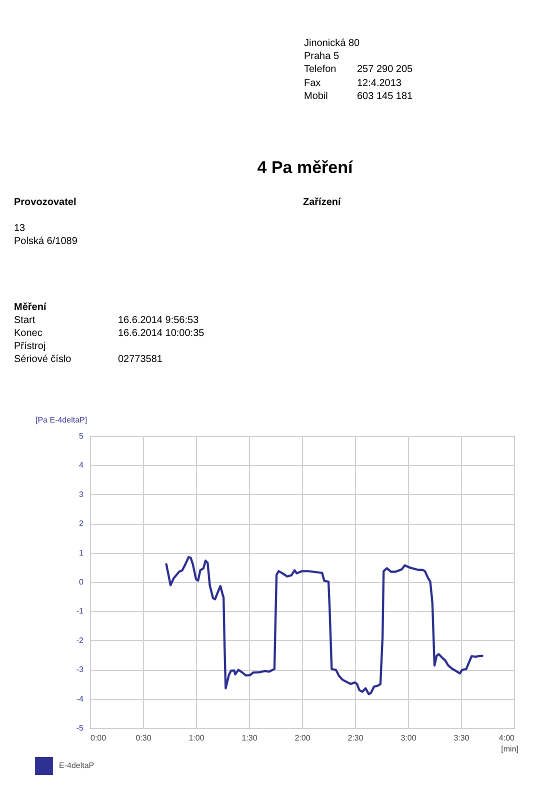 The height and width of the screenshot is (795, 550). What do you see at coordinates (80, 699) in the screenshot?
I see `y-tick-label: -4` at bounding box center [80, 699].